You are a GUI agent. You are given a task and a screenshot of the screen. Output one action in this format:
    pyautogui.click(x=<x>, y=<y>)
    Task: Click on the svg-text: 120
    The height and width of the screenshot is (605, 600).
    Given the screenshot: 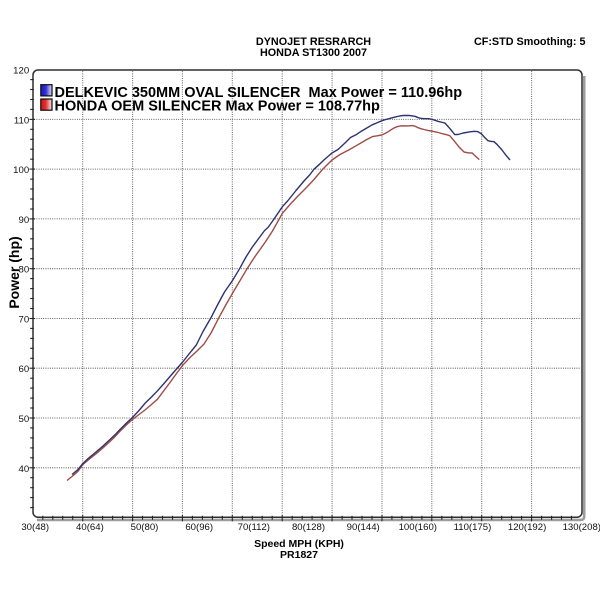 What is the action you would take?
    pyautogui.click(x=21, y=71)
    